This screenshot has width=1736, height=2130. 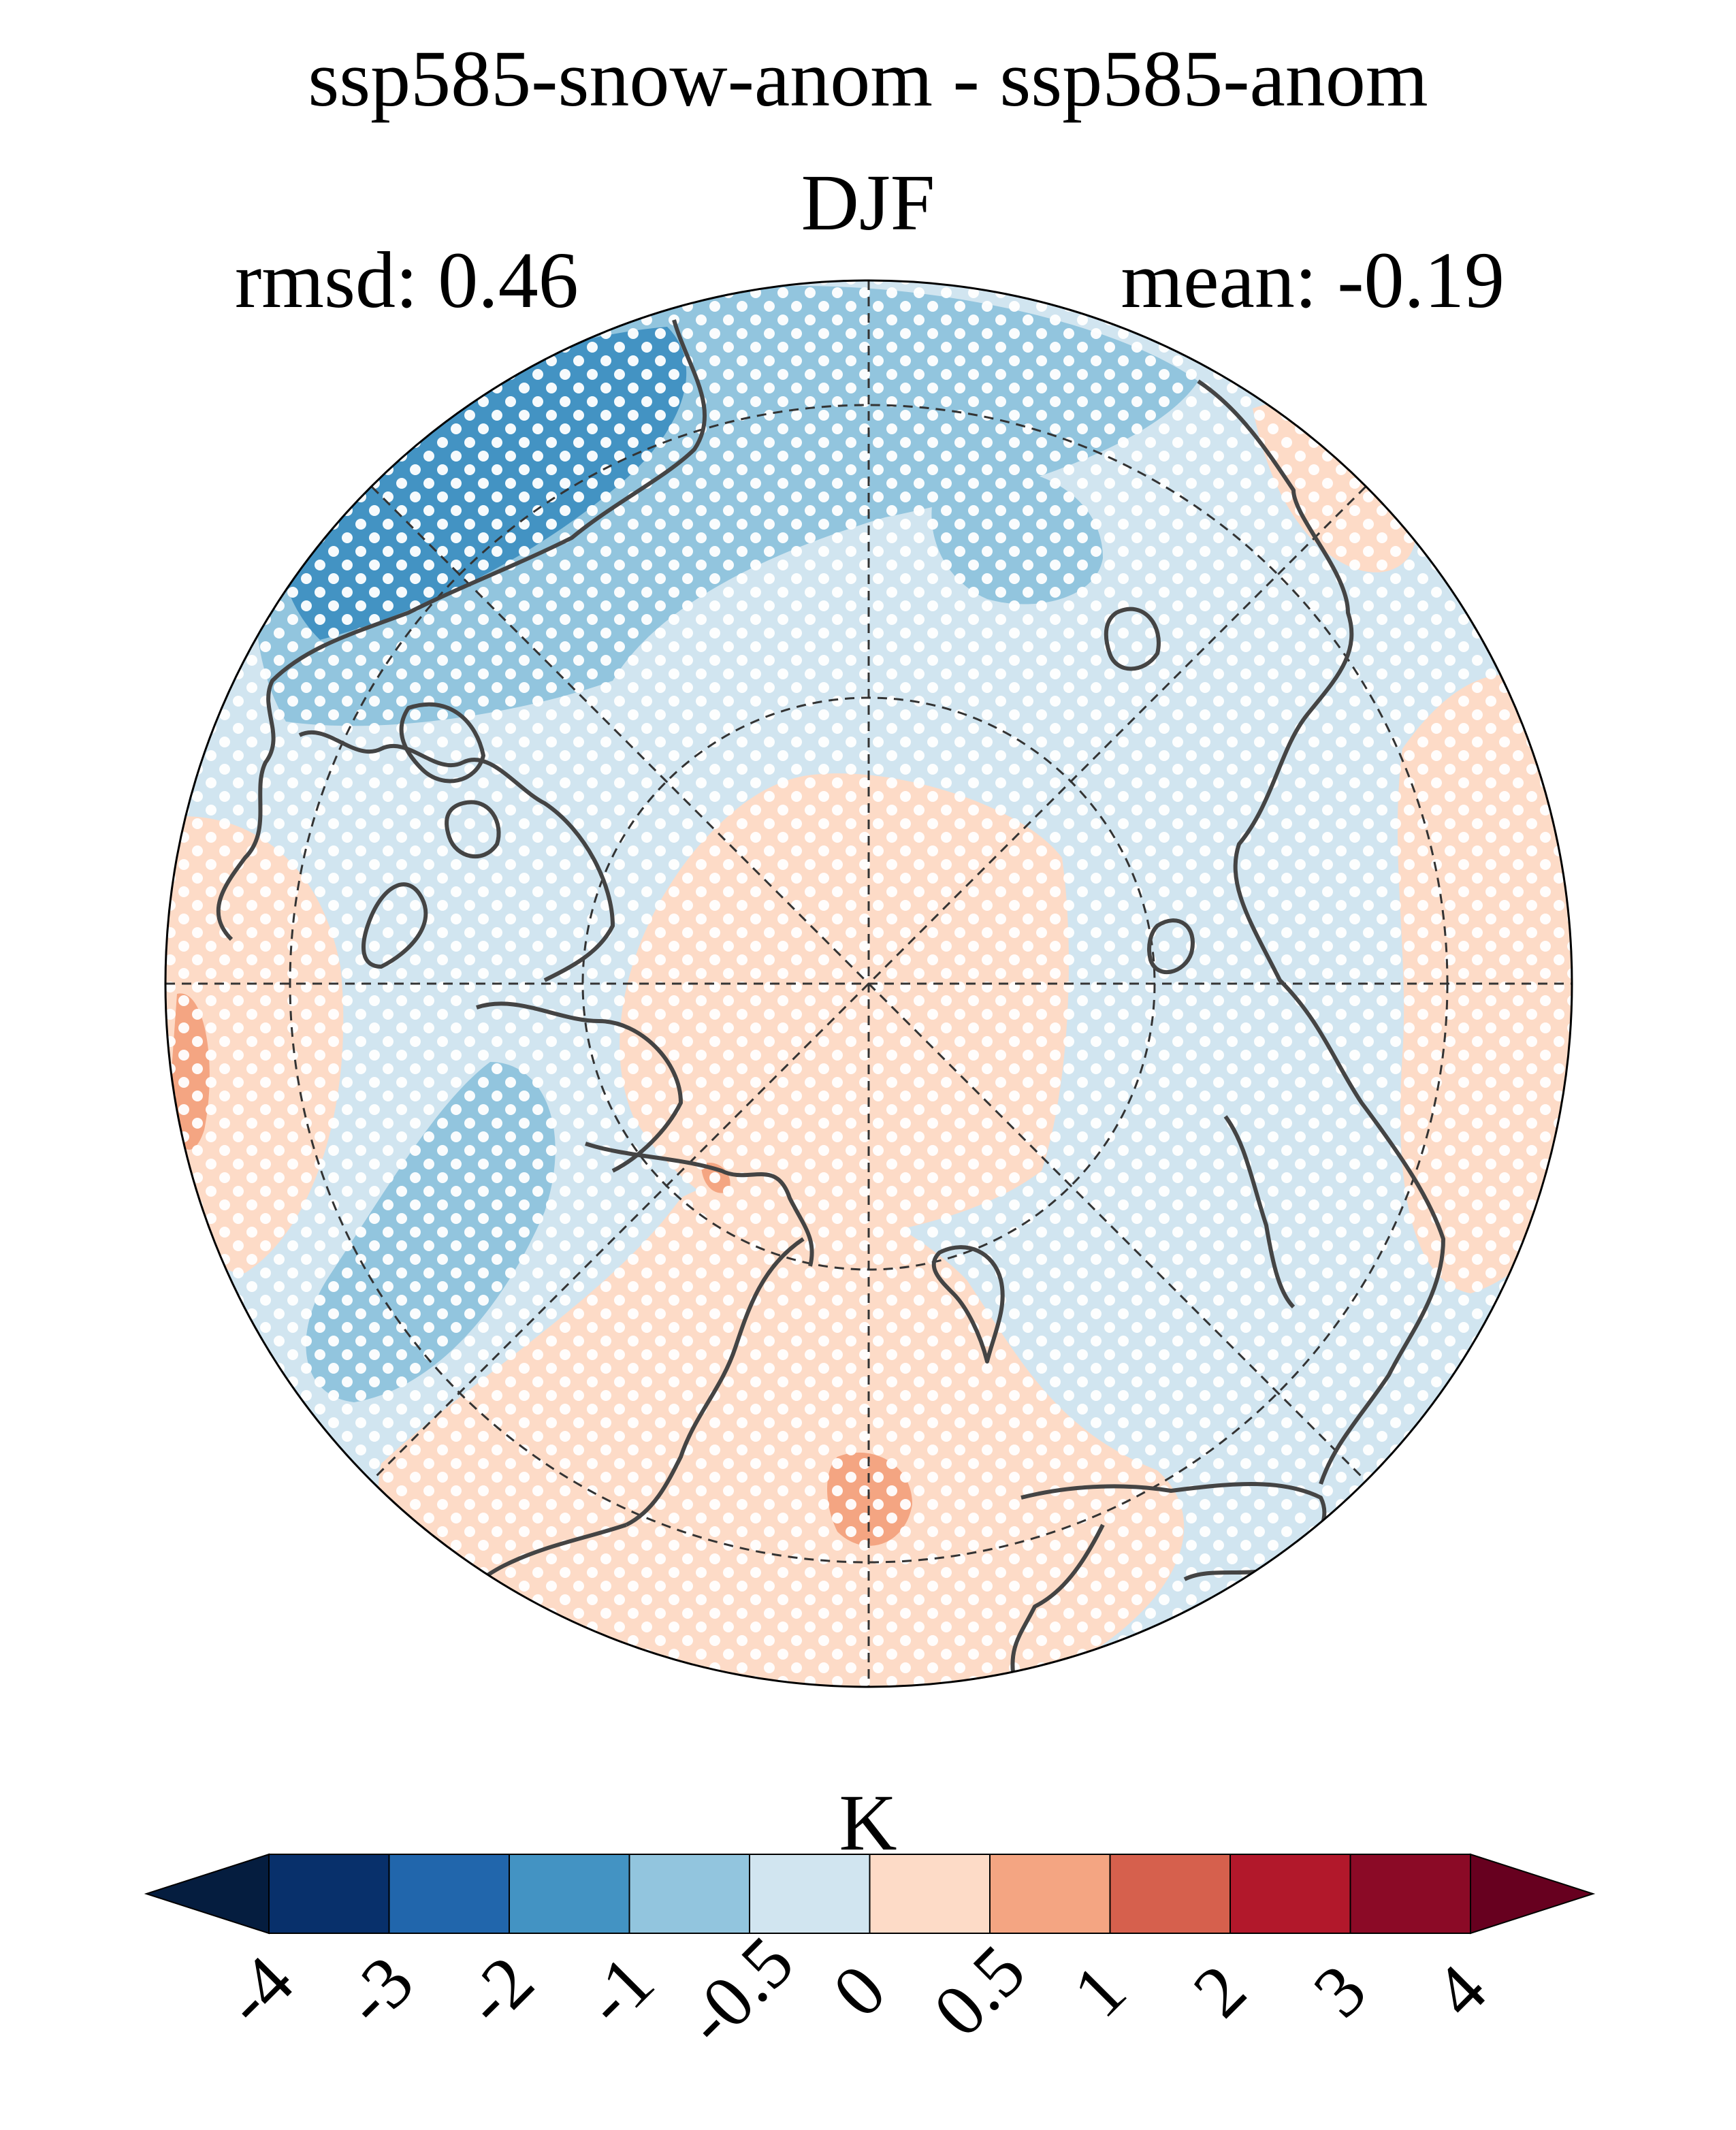 What do you see at coordinates (868, 202) in the screenshot?
I see `chart-subtitle-season: DJF` at bounding box center [868, 202].